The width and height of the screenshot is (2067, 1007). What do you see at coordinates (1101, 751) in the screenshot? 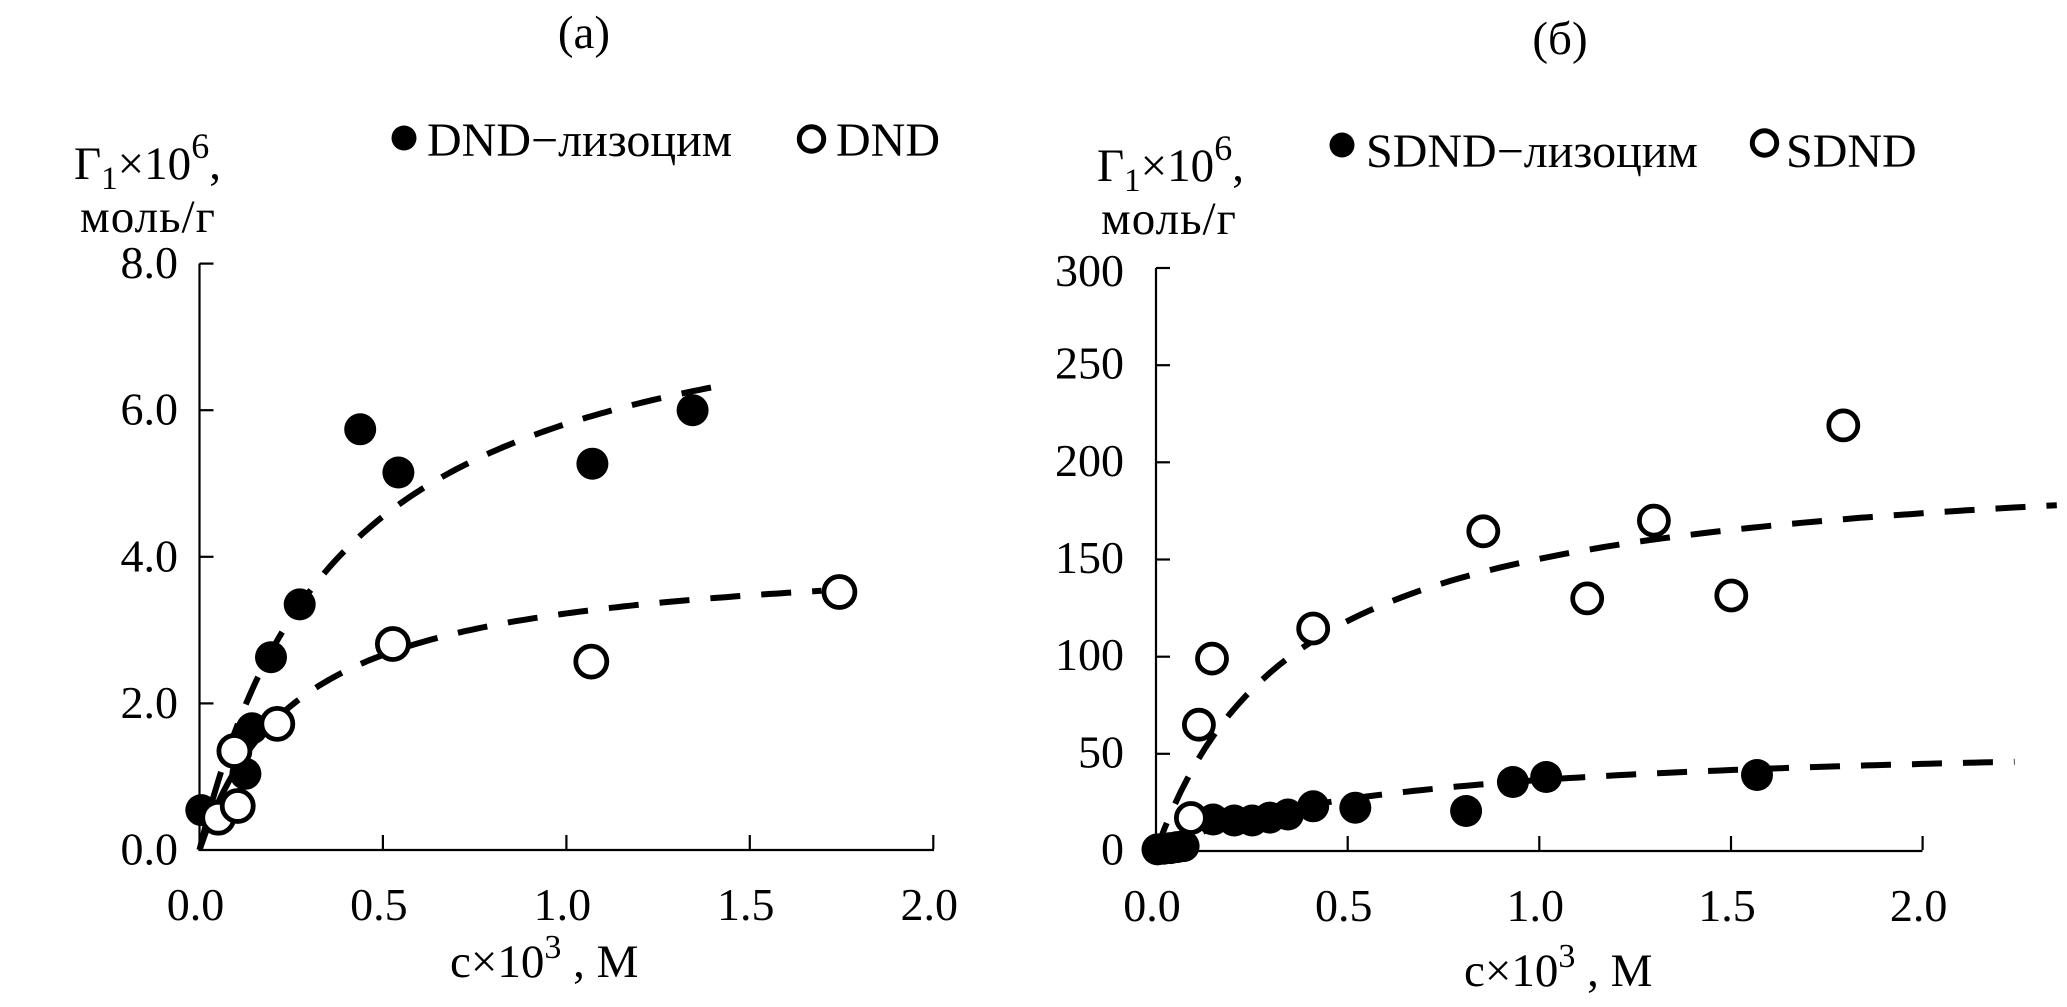
I see `svg-text: 50` at bounding box center [1101, 751].